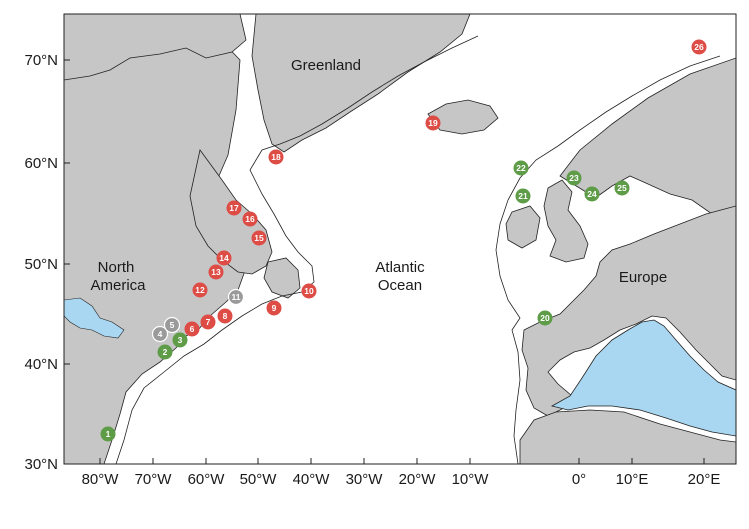  Describe the element at coordinates (643, 378) in the screenshot. I see `mediterranean-sea` at that location.